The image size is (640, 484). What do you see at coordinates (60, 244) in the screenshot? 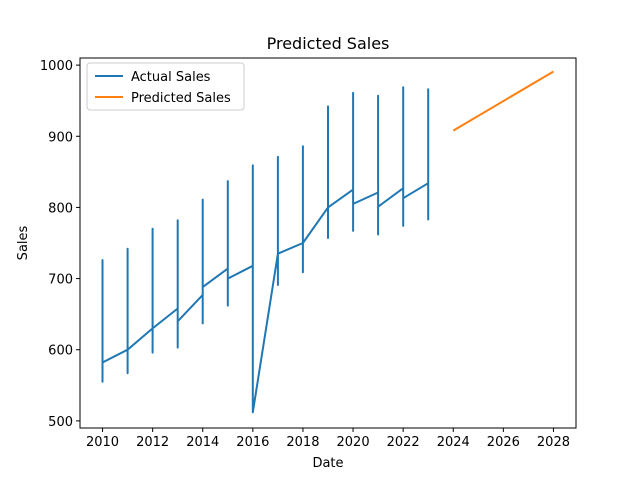
I see `y-axis: 500 600 700 800 900 1000` at bounding box center [60, 244].